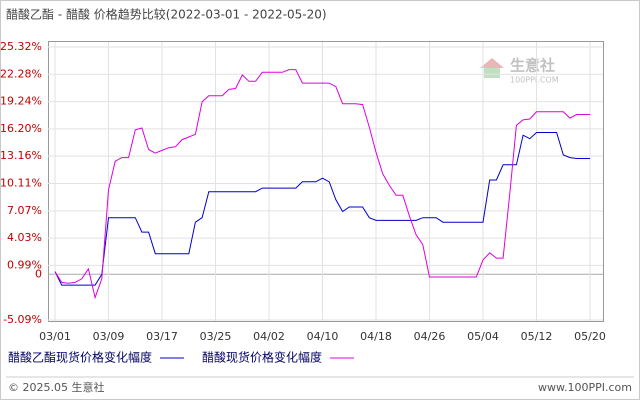 The image size is (640, 400). Describe the element at coordinates (24, 210) in the screenshot. I see `y-tick-label: 7.07%` at that location.